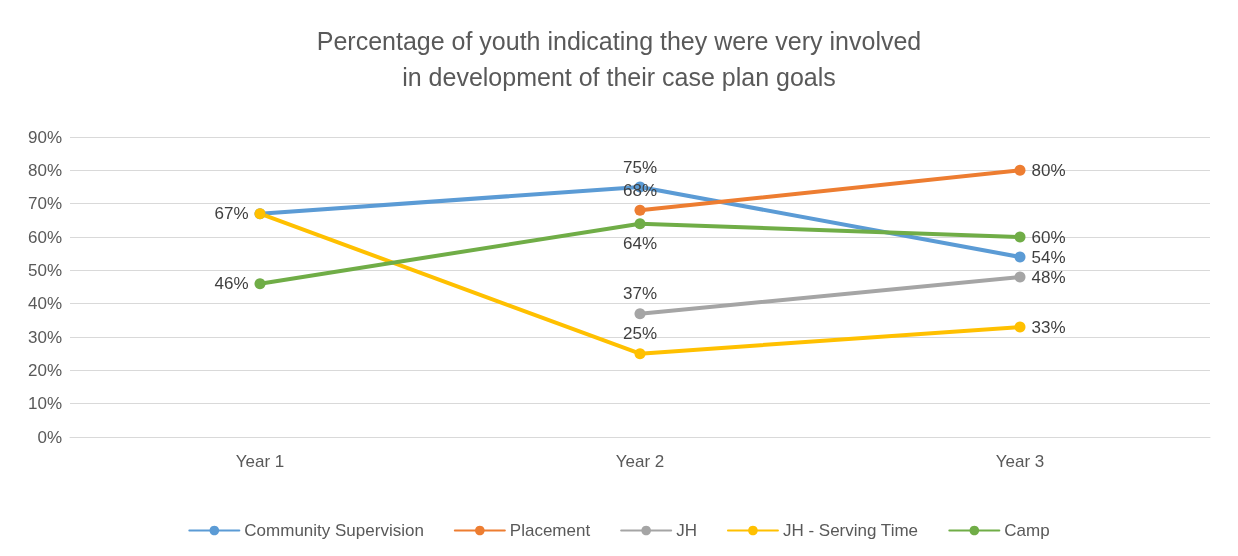 The image size is (1238, 556). I want to click on data-label: 75%, so click(640, 167).